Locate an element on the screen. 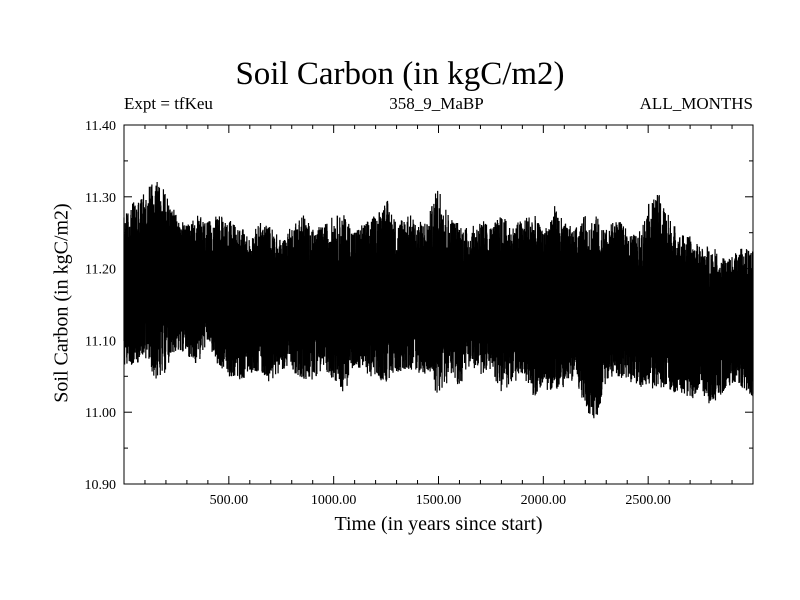 The height and width of the screenshot is (600, 800). x-tick-label: 1000.00 is located at coordinates (334, 500).